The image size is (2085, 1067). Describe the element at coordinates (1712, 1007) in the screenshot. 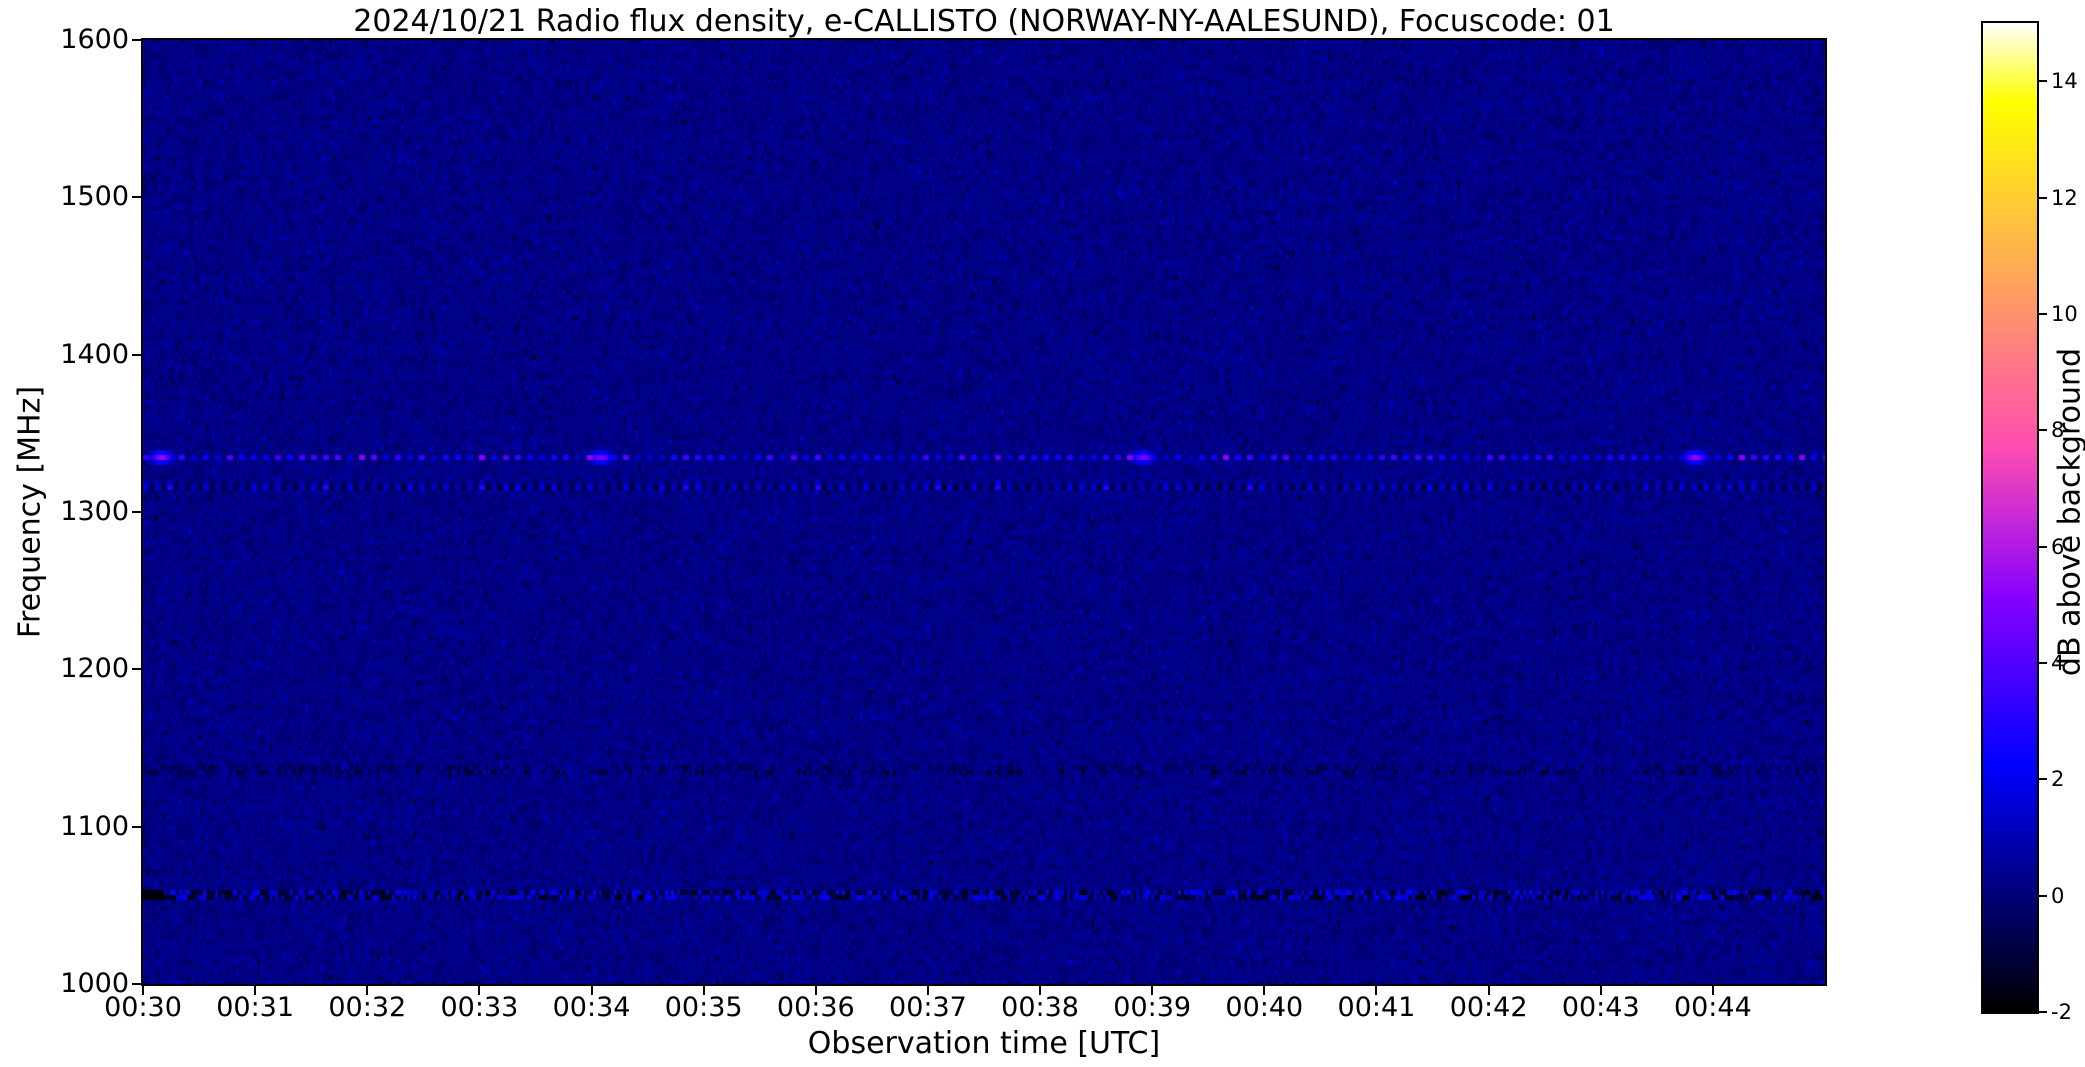

I see `x-tick-label: 00:44` at that location.